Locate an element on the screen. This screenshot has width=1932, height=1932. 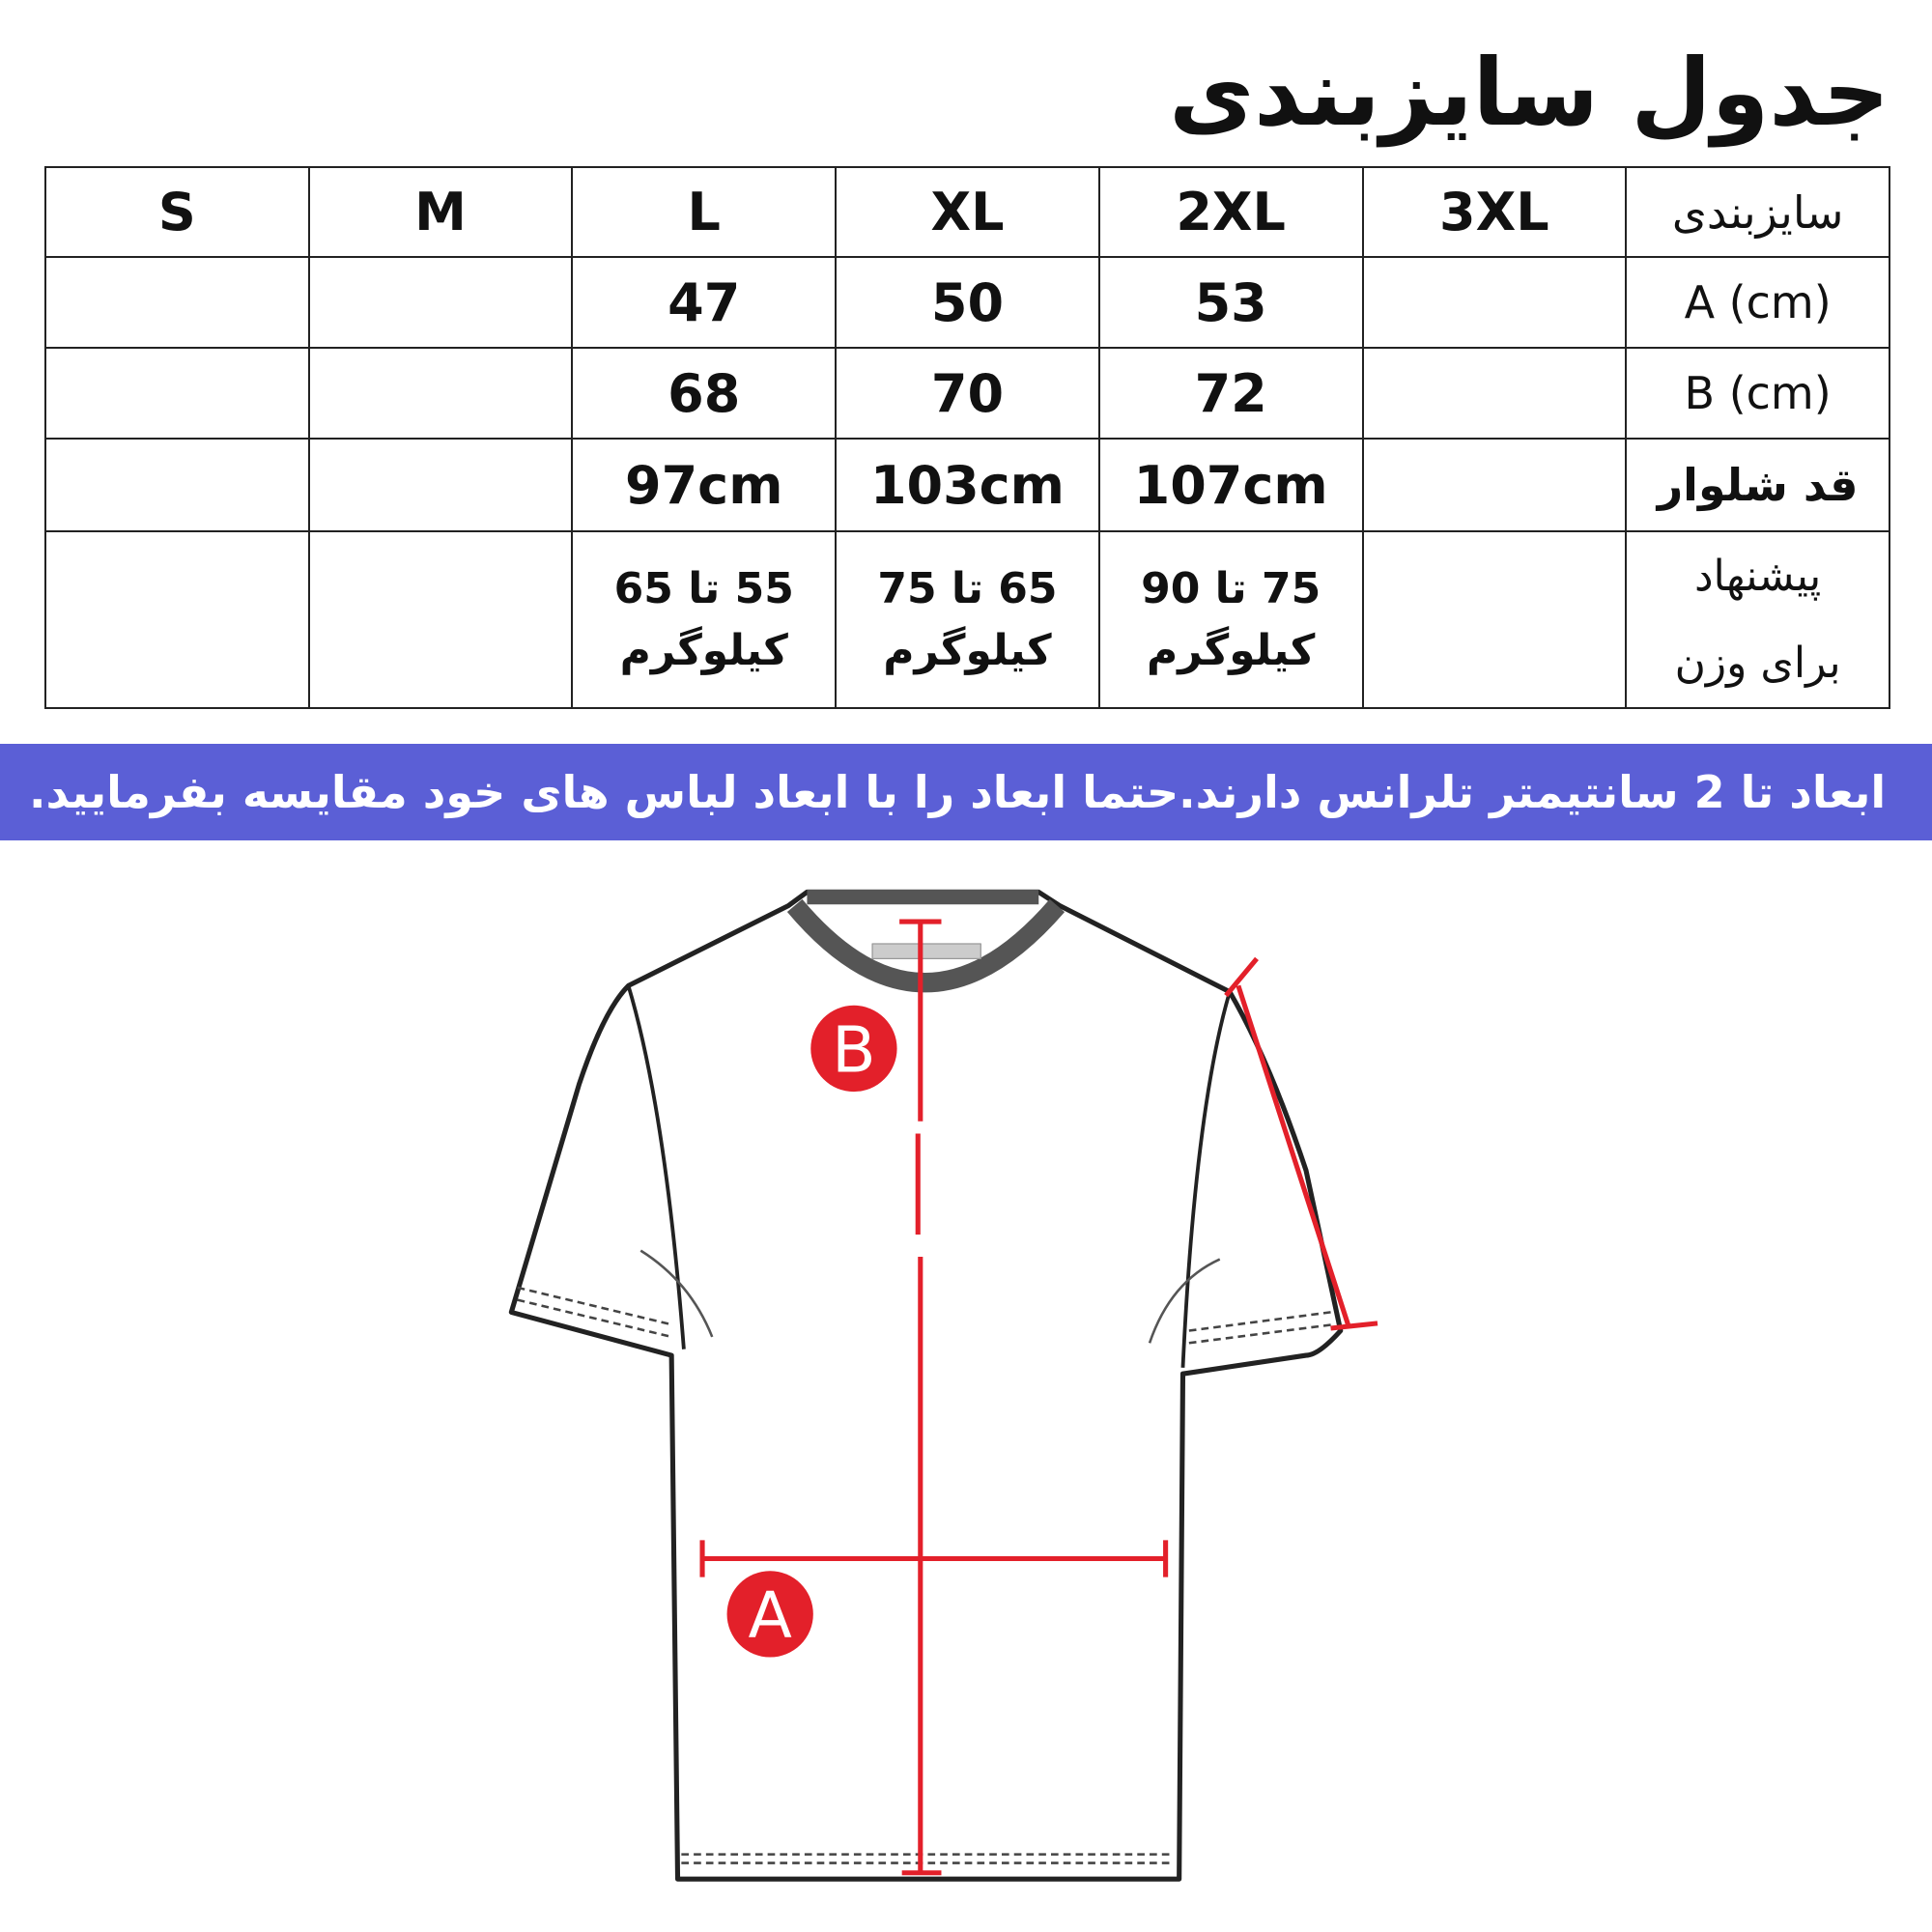
cell: 53 is located at coordinates (1230, 302).